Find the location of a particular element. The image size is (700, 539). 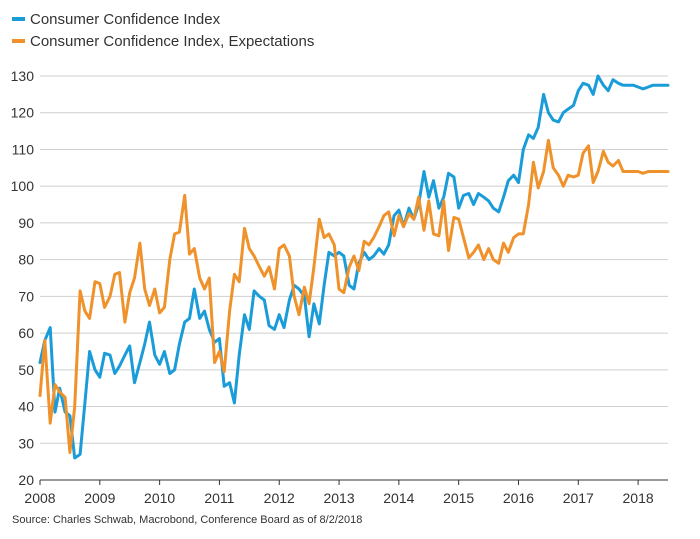

x-tick-label: 2014 is located at coordinates (398, 498).